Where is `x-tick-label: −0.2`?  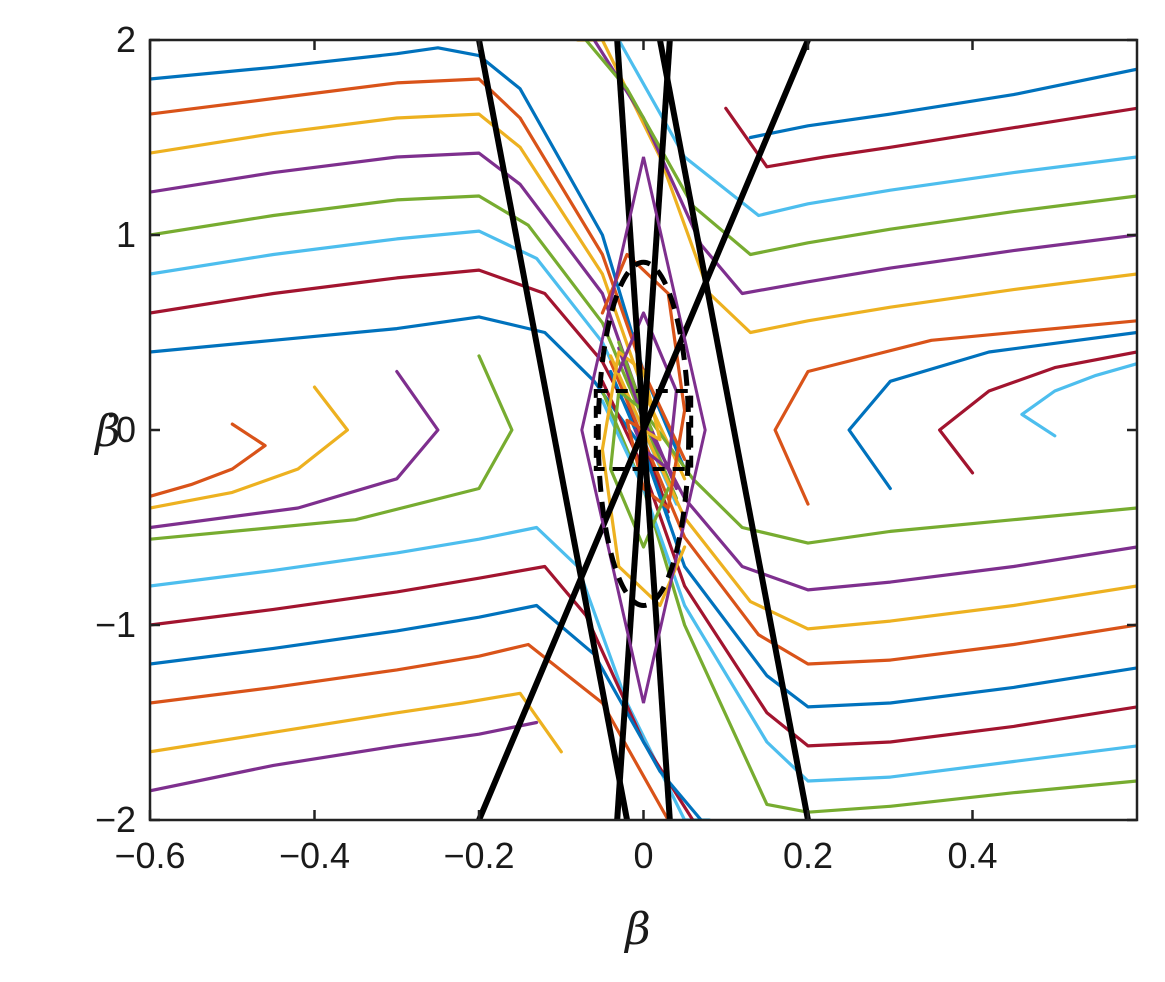 x-tick-label: −0.2 is located at coordinates (478, 855).